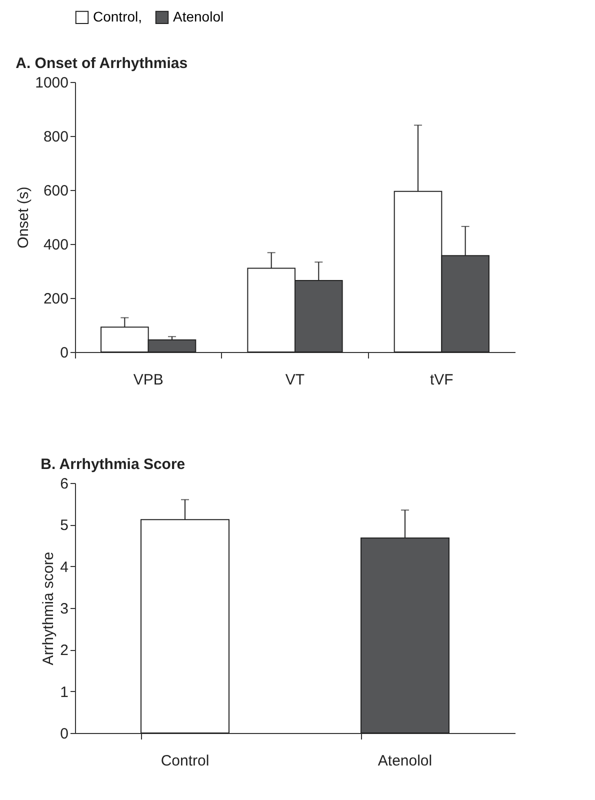  What do you see at coordinates (64, 567) in the screenshot?
I see `y-tick-label: 4` at bounding box center [64, 567].